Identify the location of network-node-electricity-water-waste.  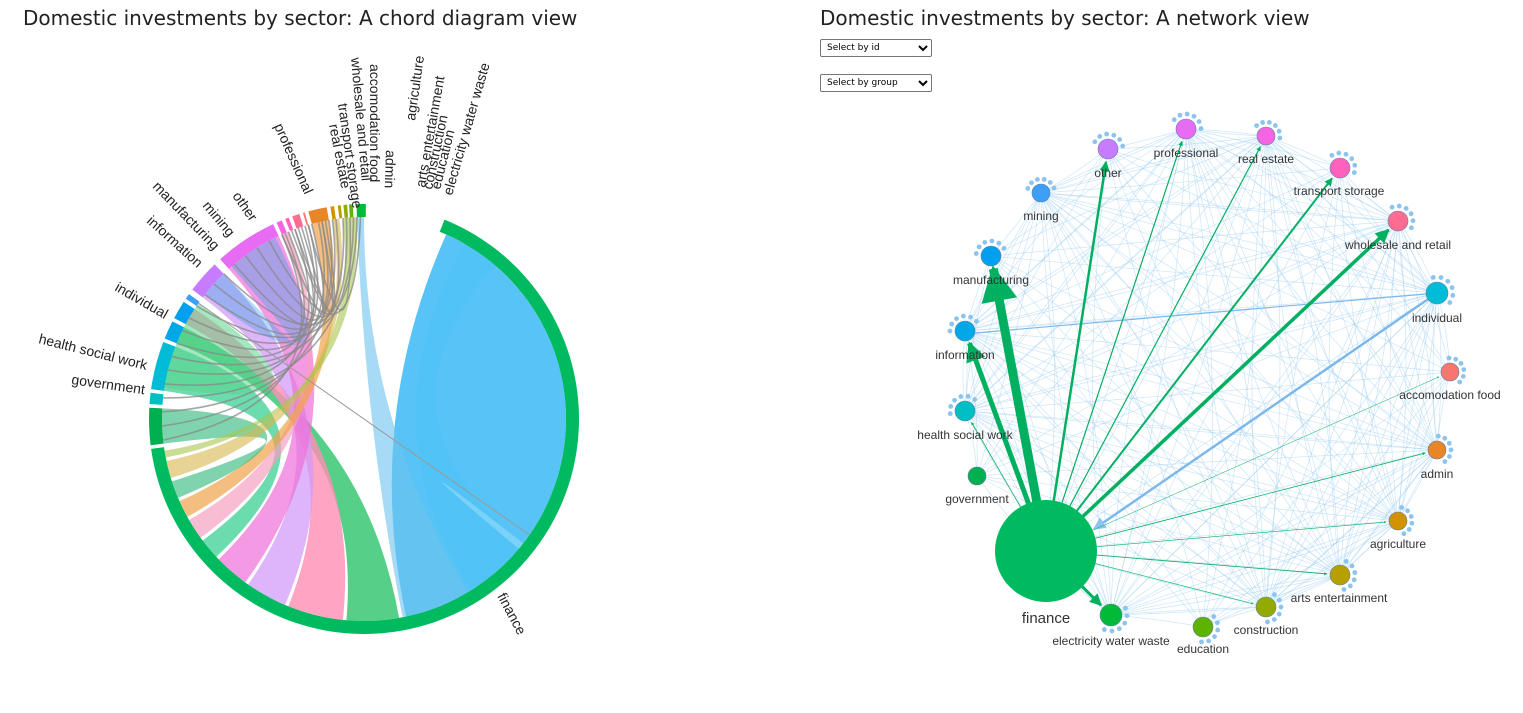
(1111, 615).